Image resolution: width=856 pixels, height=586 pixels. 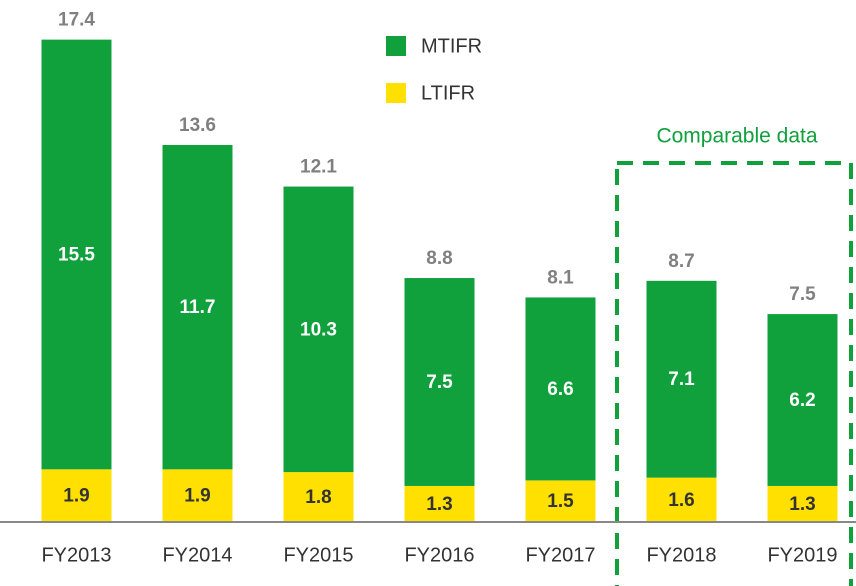 I want to click on legend-label: MTIFR, so click(x=451, y=46).